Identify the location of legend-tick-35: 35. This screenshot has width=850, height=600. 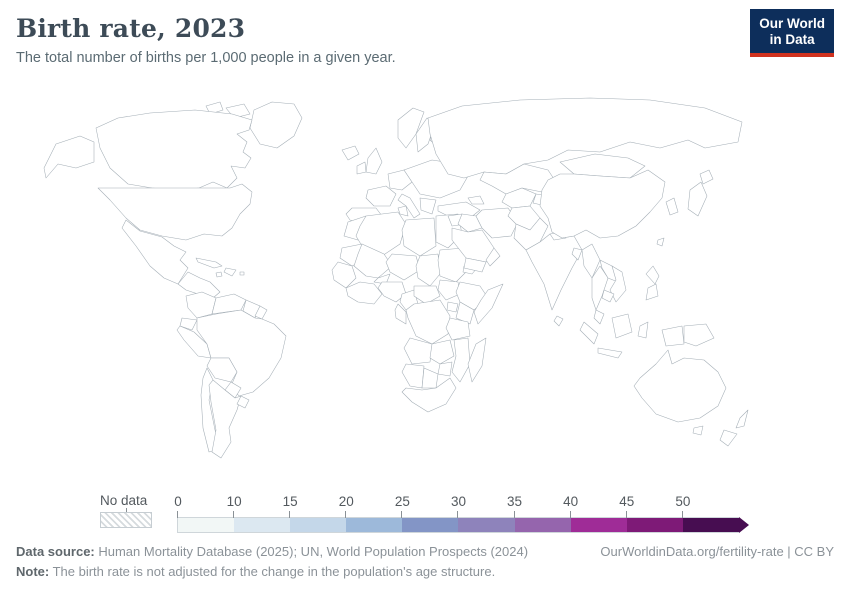
(515, 501).